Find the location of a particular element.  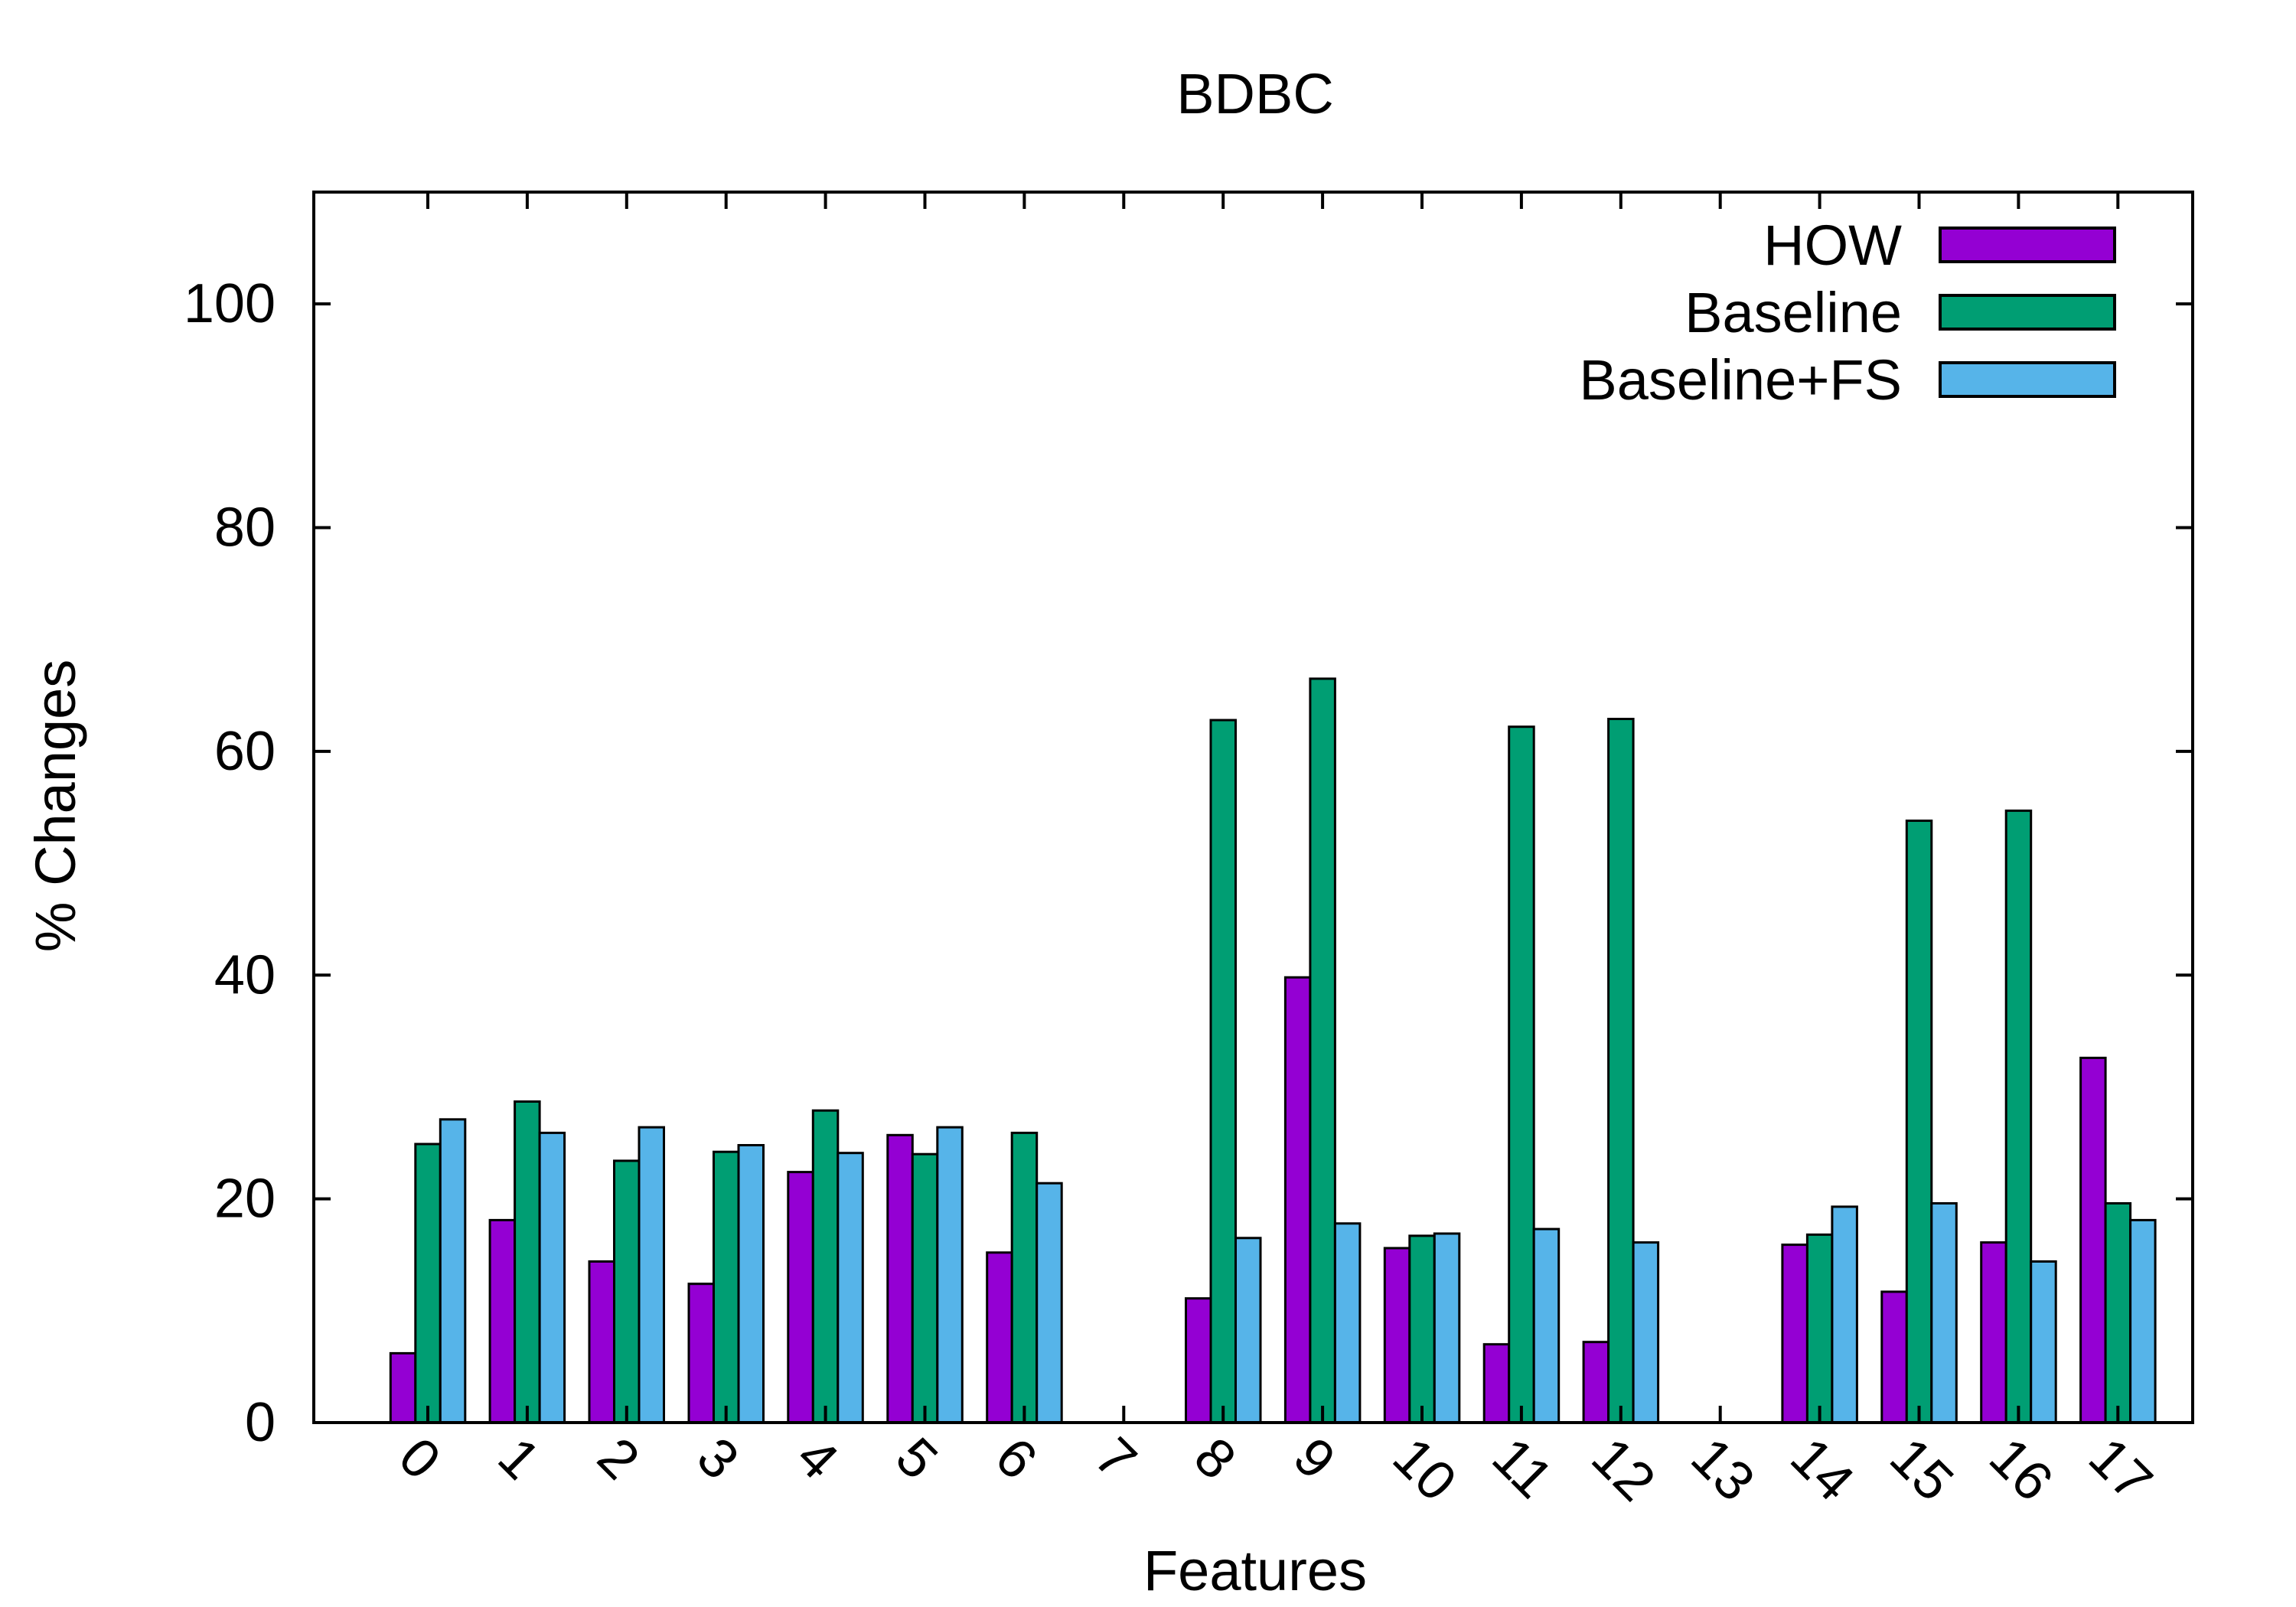

legend-label: Baseline+FS is located at coordinates (1740, 380).